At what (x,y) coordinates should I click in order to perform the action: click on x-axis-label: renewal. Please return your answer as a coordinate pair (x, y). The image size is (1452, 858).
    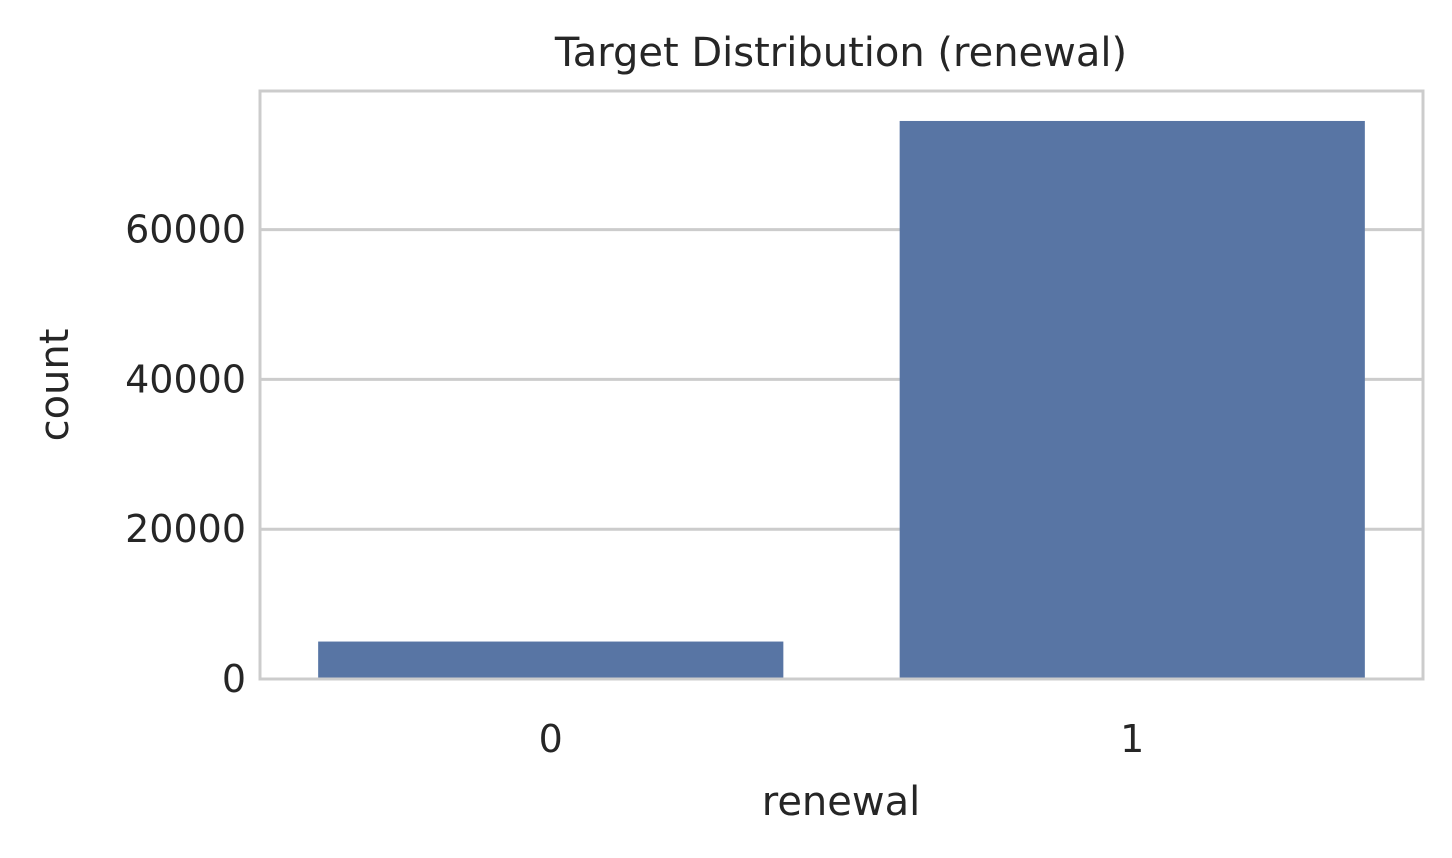
    Looking at the image, I should click on (841, 802).